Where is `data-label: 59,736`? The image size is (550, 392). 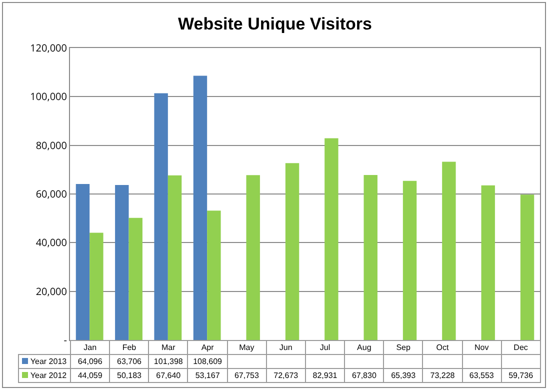
data-label: 59,736 is located at coordinates (520, 375).